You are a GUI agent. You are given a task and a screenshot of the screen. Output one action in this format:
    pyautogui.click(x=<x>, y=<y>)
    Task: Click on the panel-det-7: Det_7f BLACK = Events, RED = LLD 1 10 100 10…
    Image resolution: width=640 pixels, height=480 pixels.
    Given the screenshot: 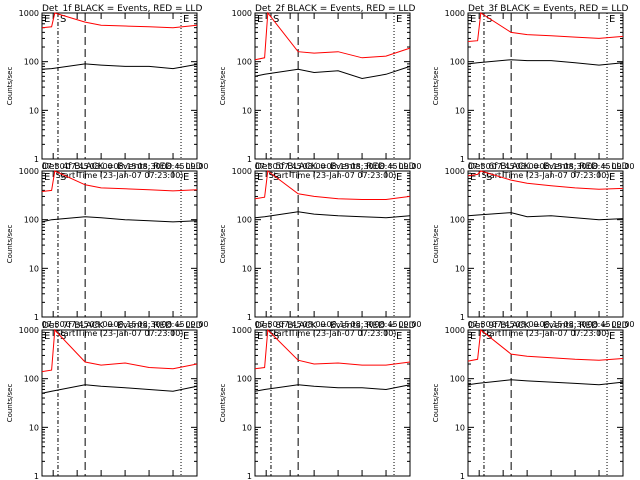 What is the action you would take?
    pyautogui.click(x=107, y=400)
    